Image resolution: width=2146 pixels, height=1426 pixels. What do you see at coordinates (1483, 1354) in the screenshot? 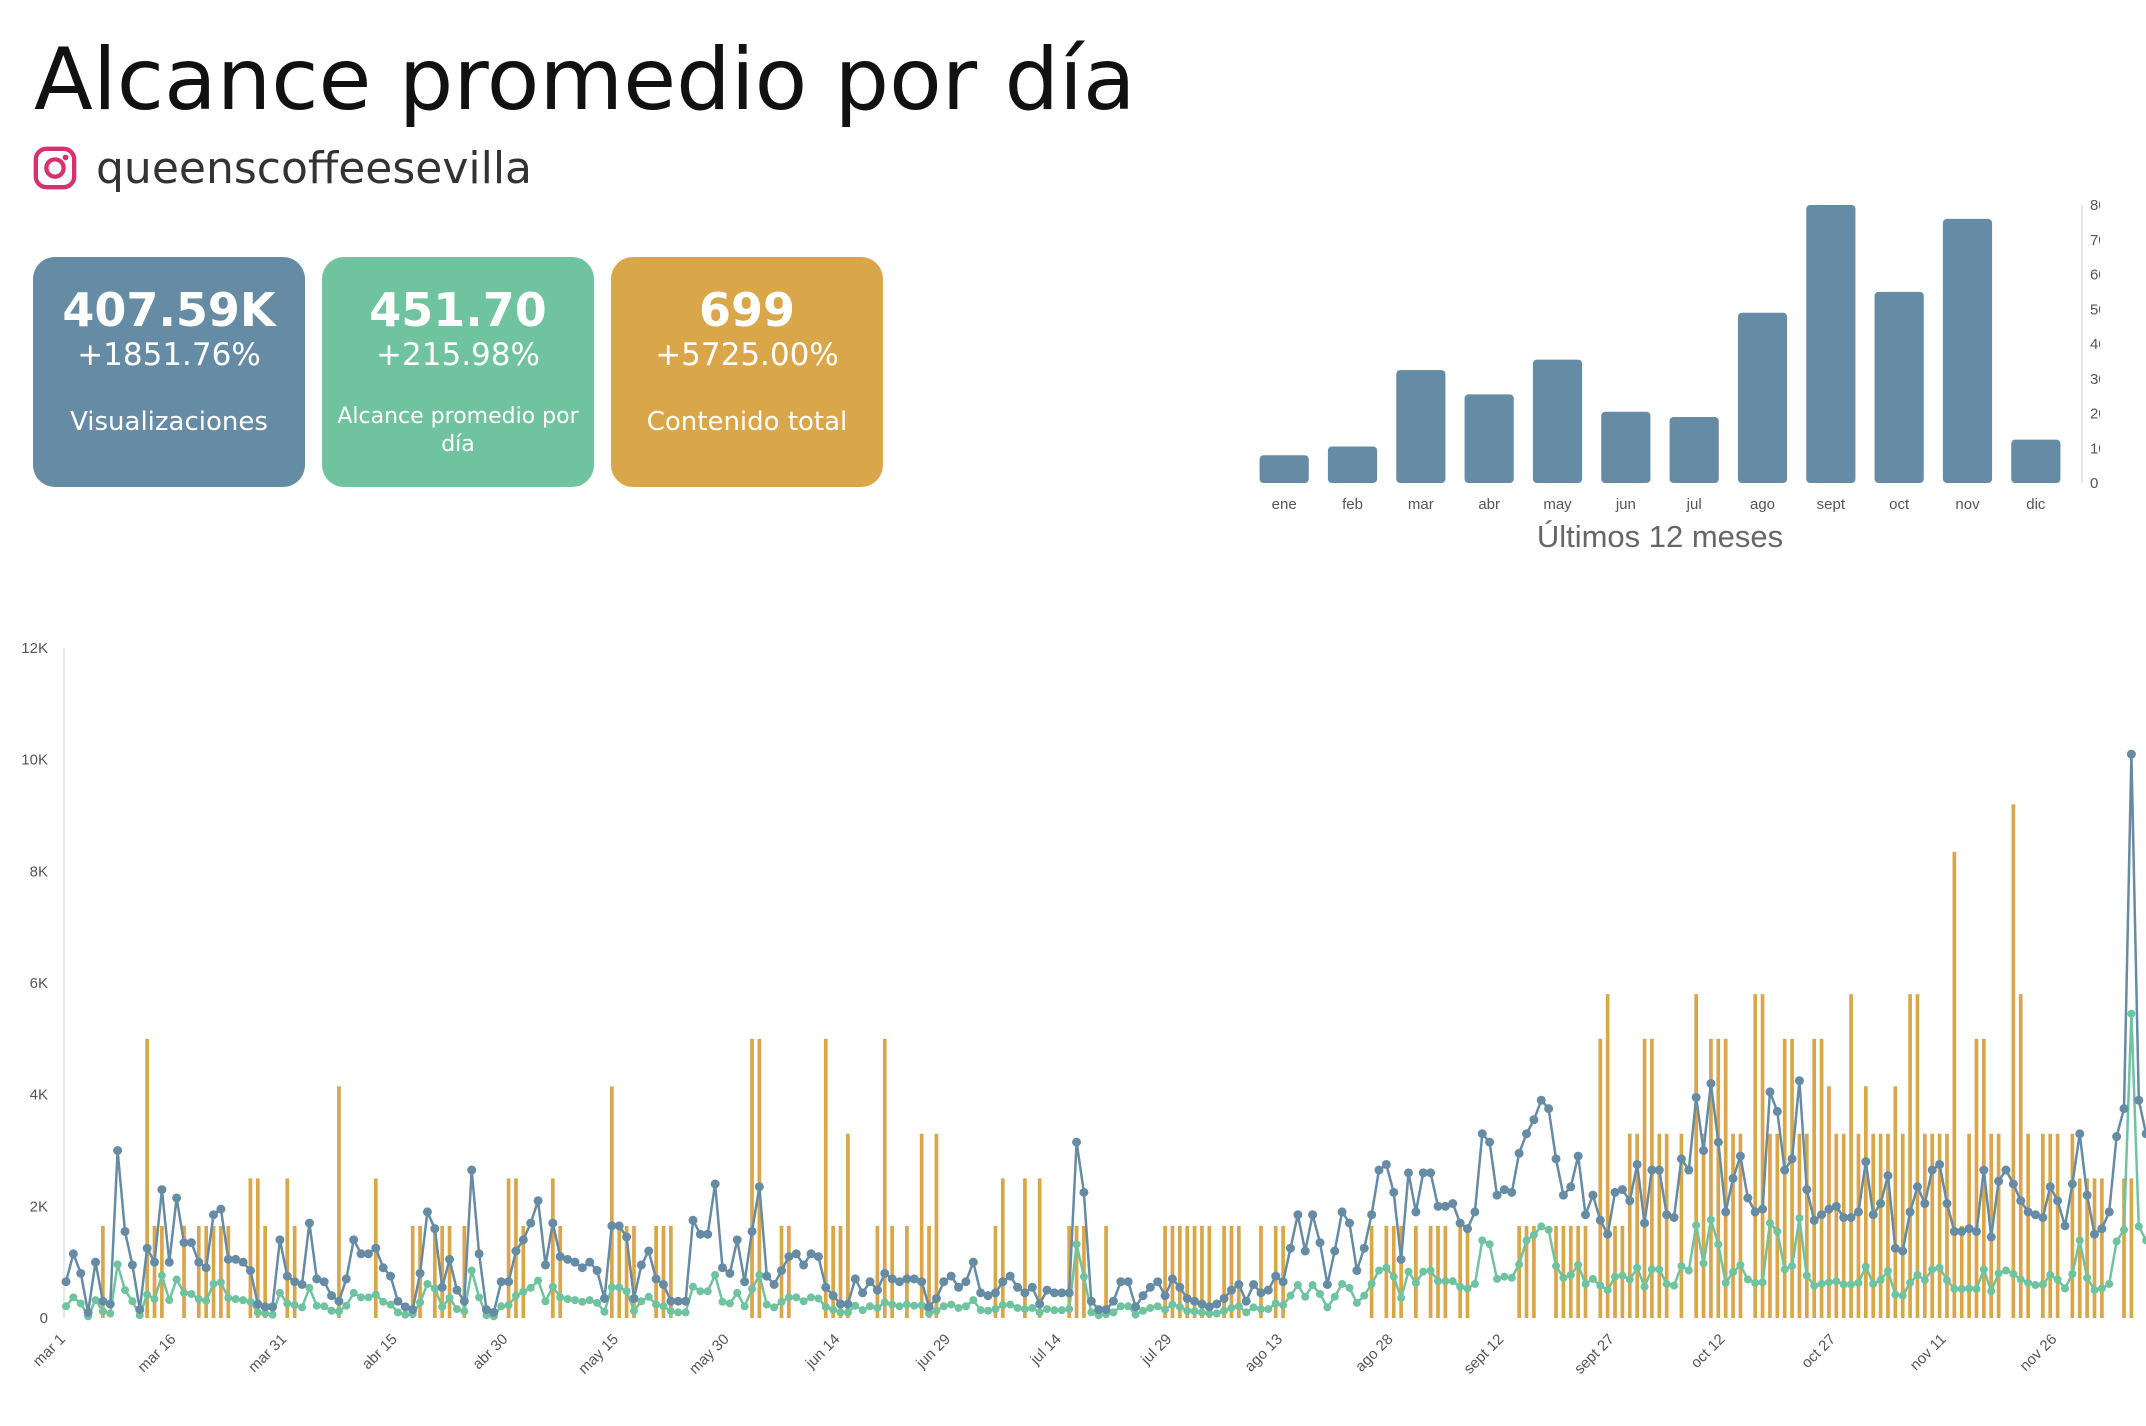
I see `x-tick-label: sept 12` at bounding box center [1483, 1354].